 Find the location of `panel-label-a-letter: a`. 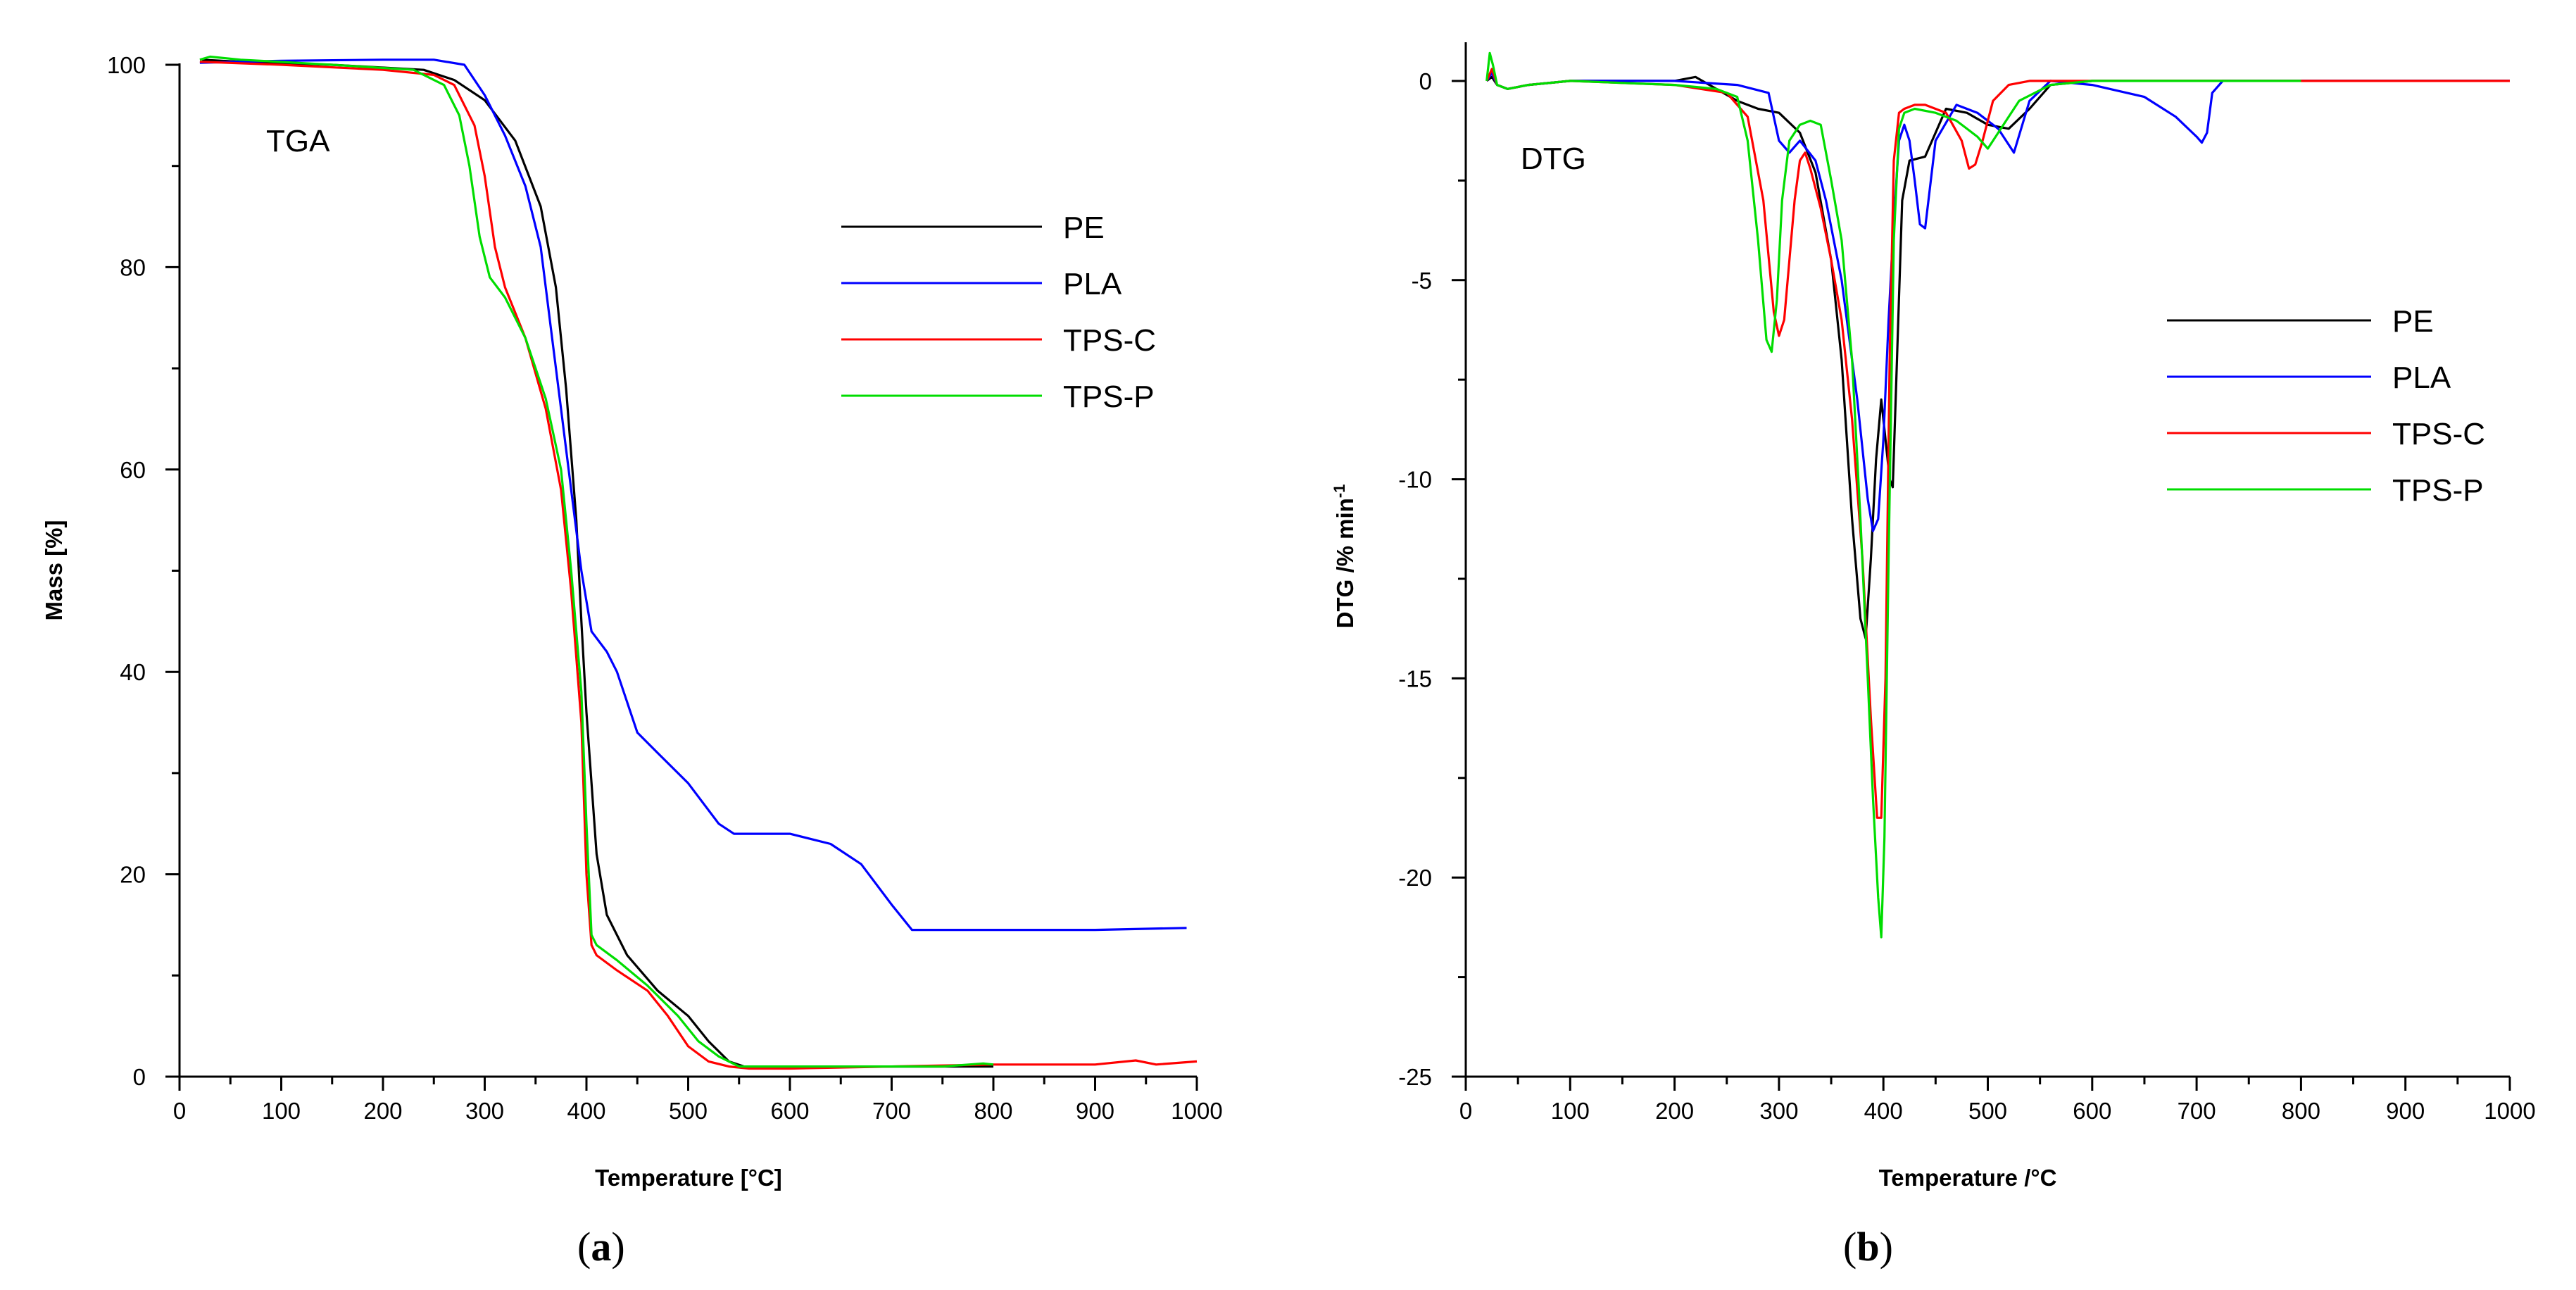

panel-label-a-letter: a is located at coordinates (601, 1247).